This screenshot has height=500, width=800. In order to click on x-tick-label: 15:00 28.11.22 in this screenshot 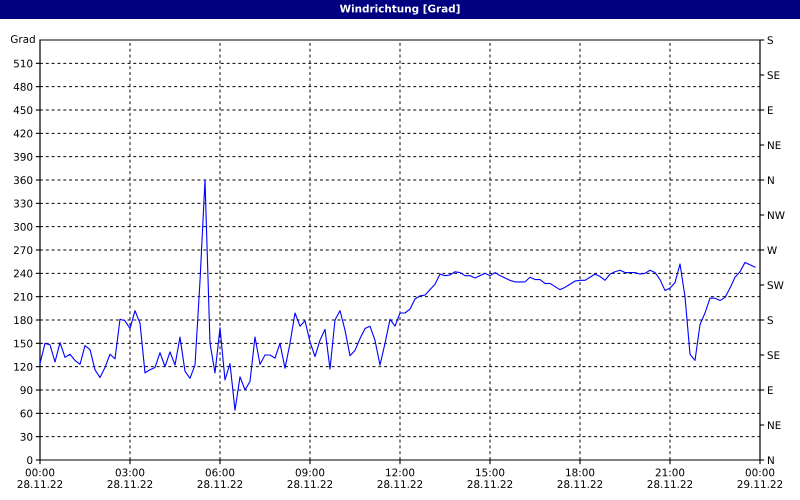, I will do `click(490, 478)`.